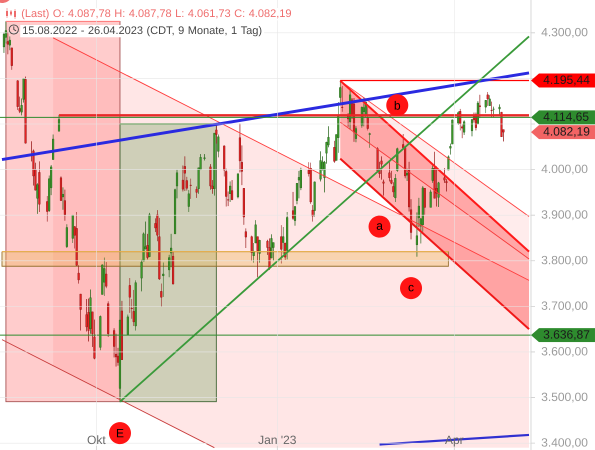 The width and height of the screenshot is (595, 450). What do you see at coordinates (397, 105) in the screenshot?
I see `annotation: b` at bounding box center [397, 105].